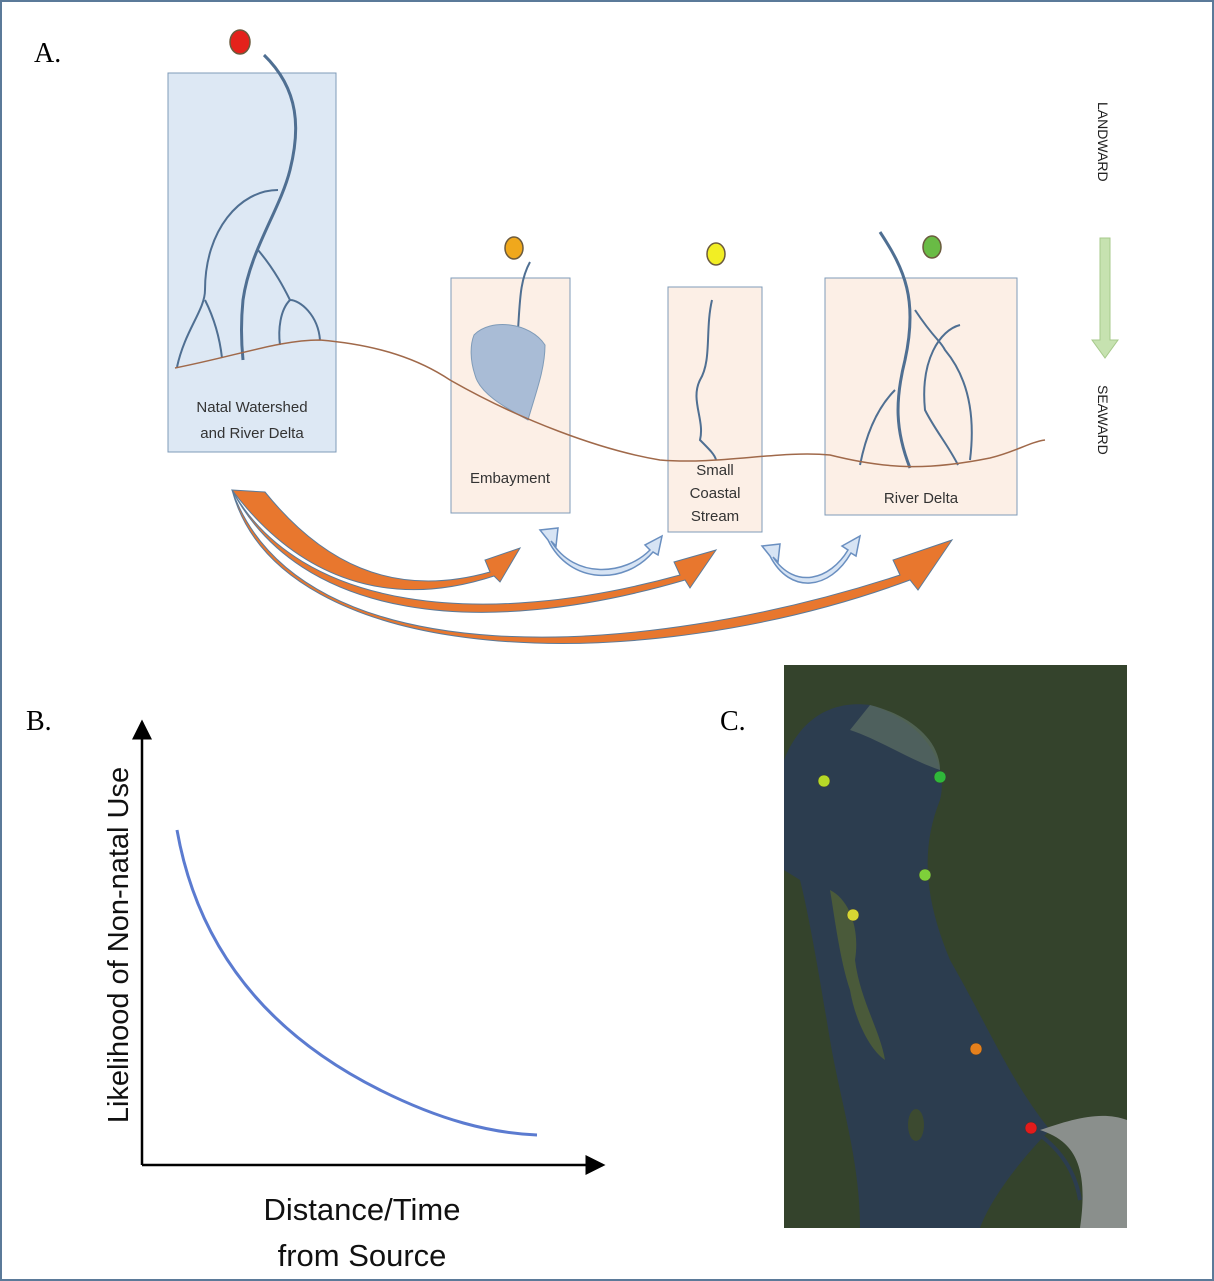  I want to click on stream-box, so click(715, 409).